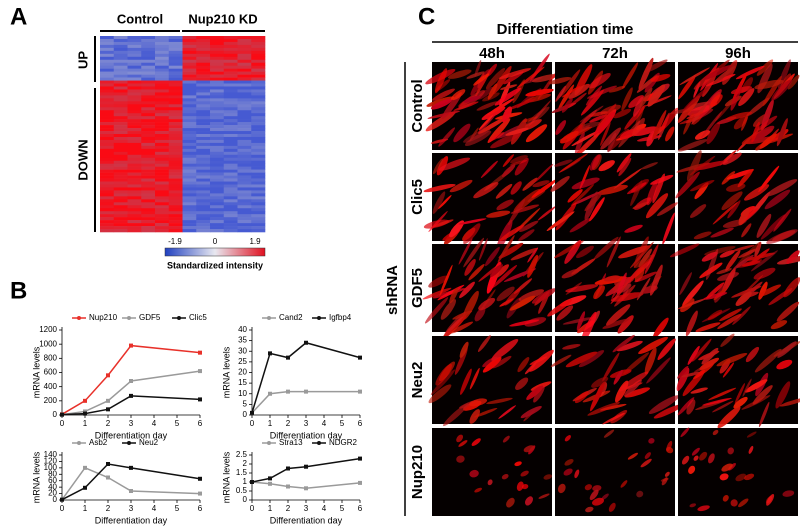 Image resolution: width=800 pixels, height=531 pixels. What do you see at coordinates (242, 372) in the screenshot?
I see `y-tick-label: 20` at bounding box center [242, 372].